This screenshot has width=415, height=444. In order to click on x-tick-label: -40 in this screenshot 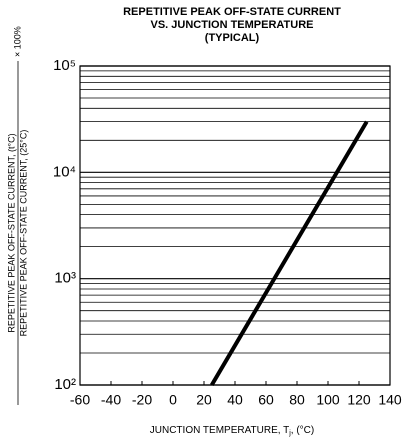, I will do `click(111, 400)`.